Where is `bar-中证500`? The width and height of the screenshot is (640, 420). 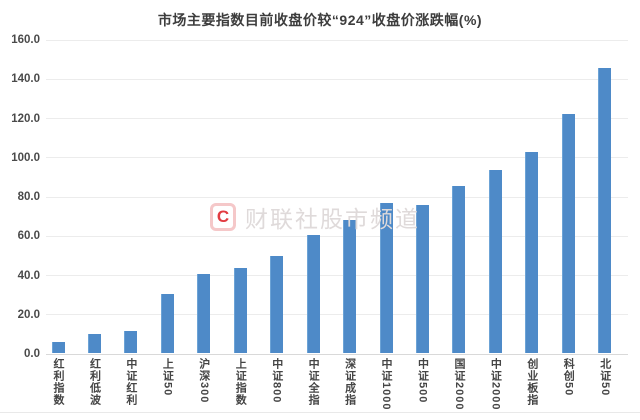 bar-中证500 is located at coordinates (422, 278).